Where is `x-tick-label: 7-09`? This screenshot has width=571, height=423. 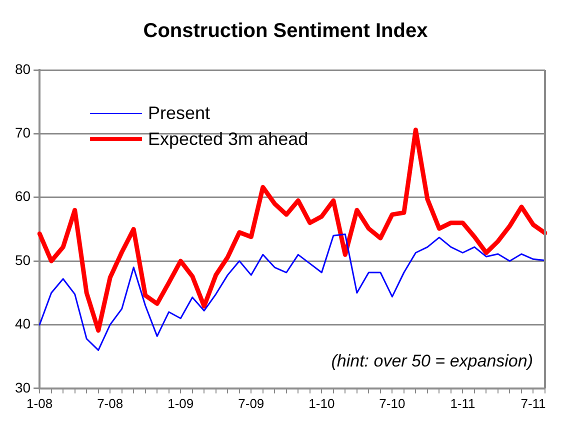
x-tick-label: 7-09 is located at coordinates (251, 403).